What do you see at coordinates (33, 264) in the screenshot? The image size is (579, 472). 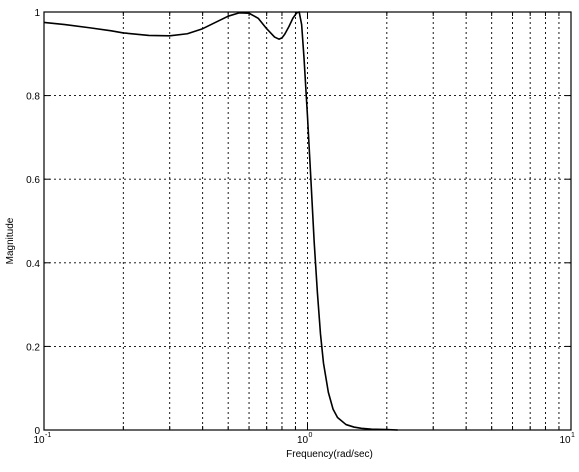 I see `y-tick-label: 0.4` at bounding box center [33, 264].